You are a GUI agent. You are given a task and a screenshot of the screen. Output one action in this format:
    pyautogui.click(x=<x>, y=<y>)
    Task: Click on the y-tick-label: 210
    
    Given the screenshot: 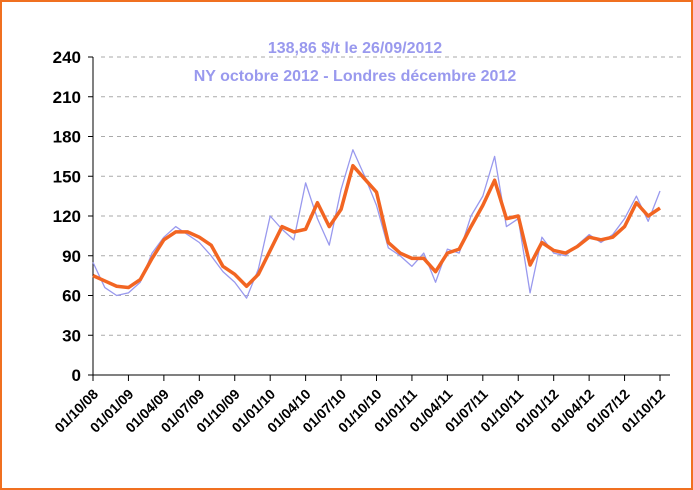 What is the action you would take?
    pyautogui.click(x=67, y=97)
    